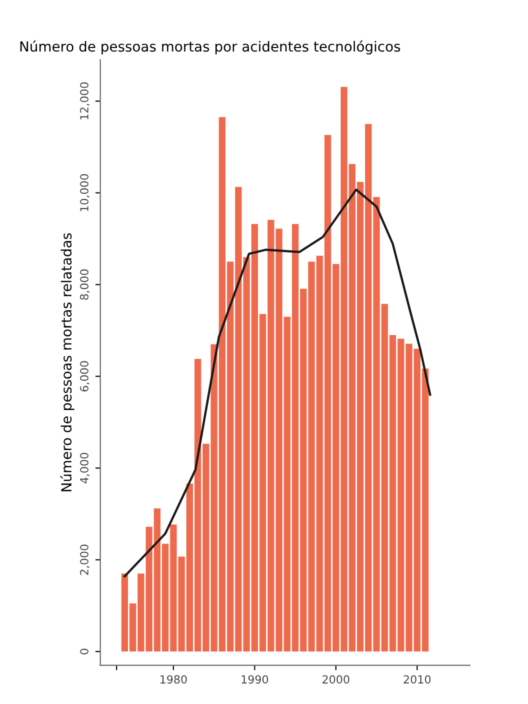 Image resolution: width=528 pixels, height=704 pixels. Describe the element at coordinates (67, 362) in the screenshot. I see `y-axis-title: Número de pessoas mortas relatadas` at that location.